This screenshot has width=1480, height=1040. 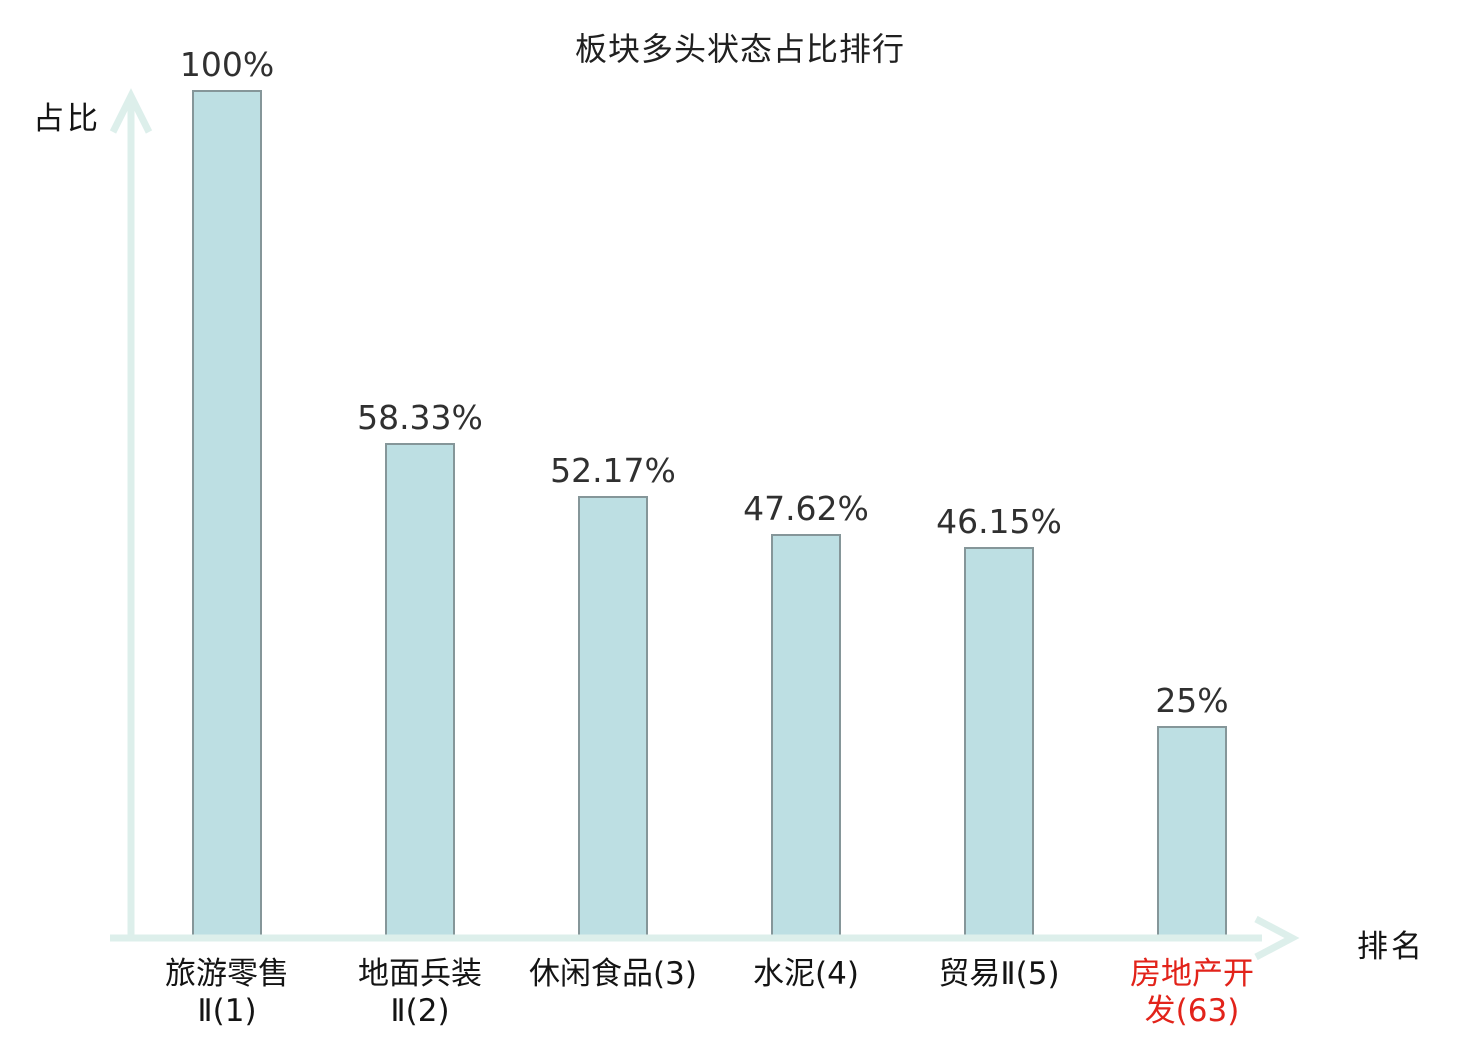 What do you see at coordinates (806, 974) in the screenshot?
I see `bar-category-label: 水泥(4)` at bounding box center [806, 974].